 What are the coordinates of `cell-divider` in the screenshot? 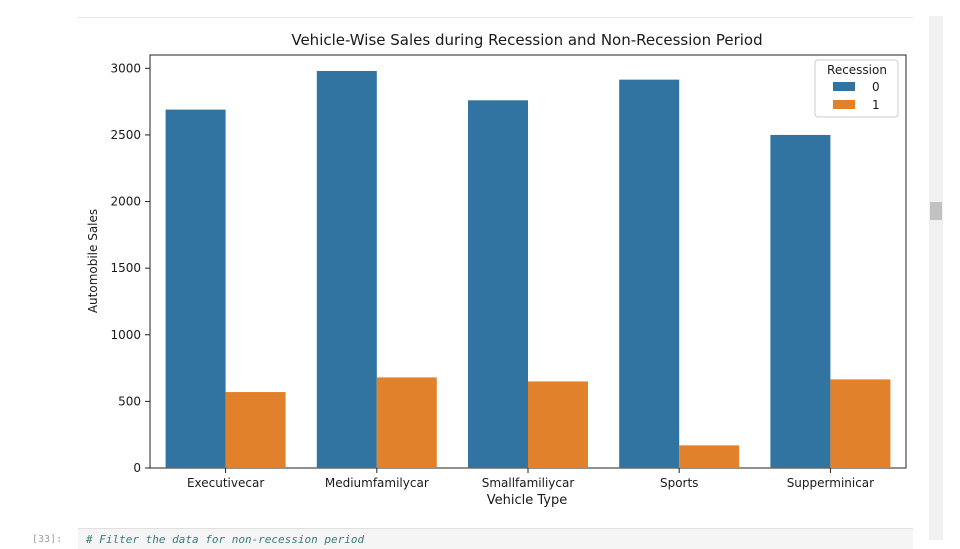 It's located at (495, 17).